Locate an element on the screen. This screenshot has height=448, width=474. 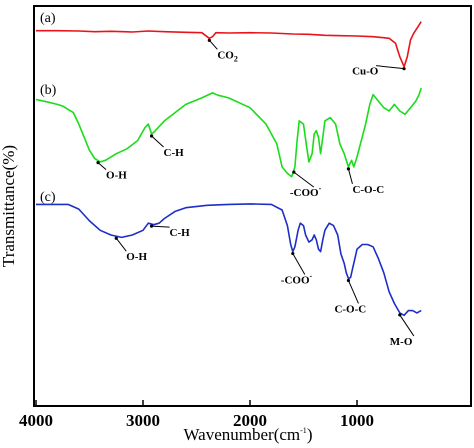
x-tick-label: 3000 is located at coordinates (143, 420).